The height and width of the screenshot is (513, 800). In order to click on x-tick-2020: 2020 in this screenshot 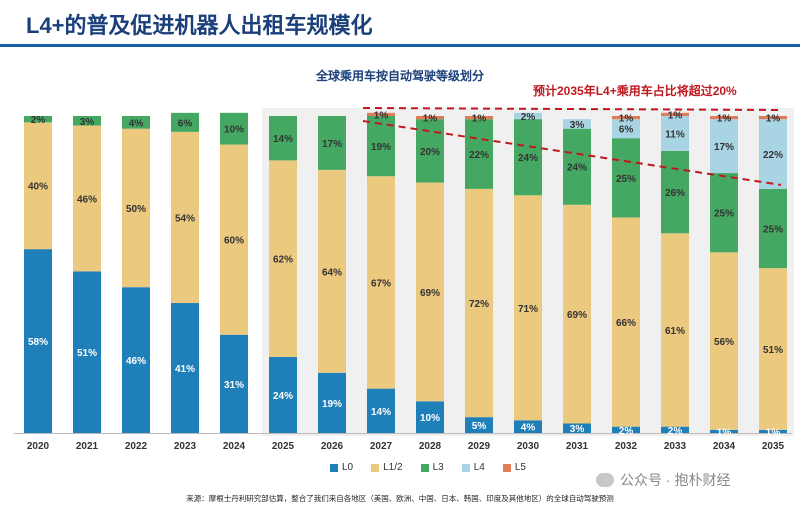, I will do `click(38, 446)`.